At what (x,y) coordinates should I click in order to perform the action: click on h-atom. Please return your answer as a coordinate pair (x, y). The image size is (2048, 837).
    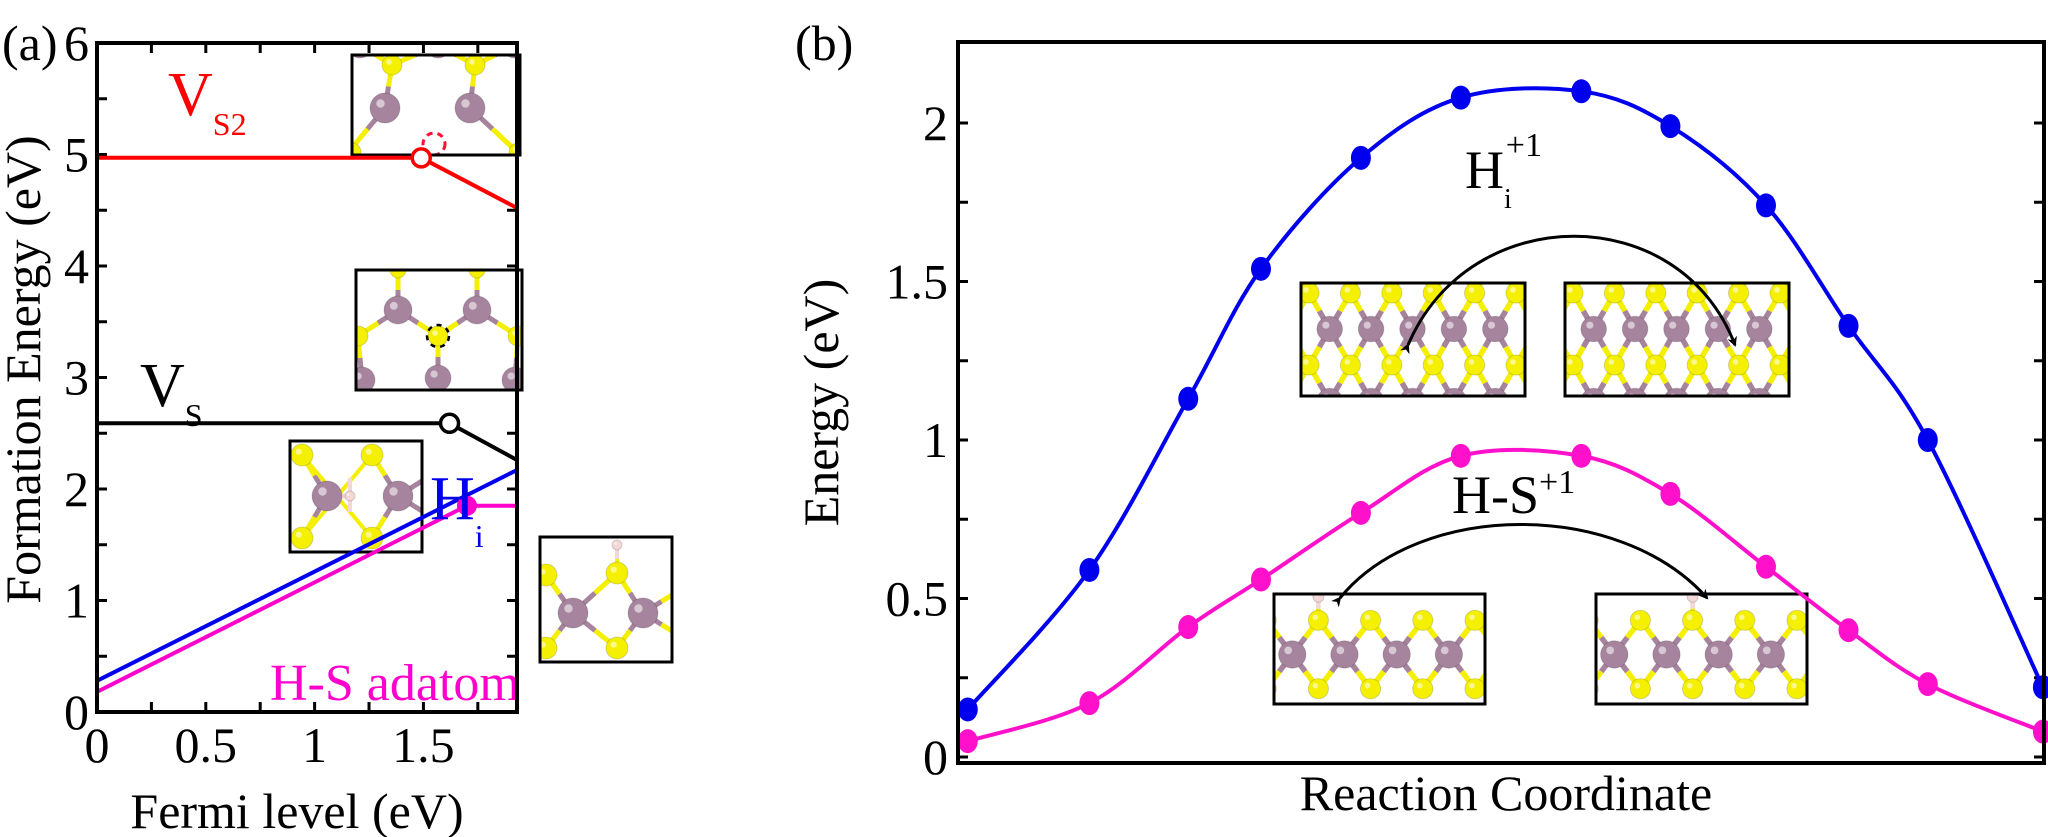
    Looking at the image, I should click on (350, 496).